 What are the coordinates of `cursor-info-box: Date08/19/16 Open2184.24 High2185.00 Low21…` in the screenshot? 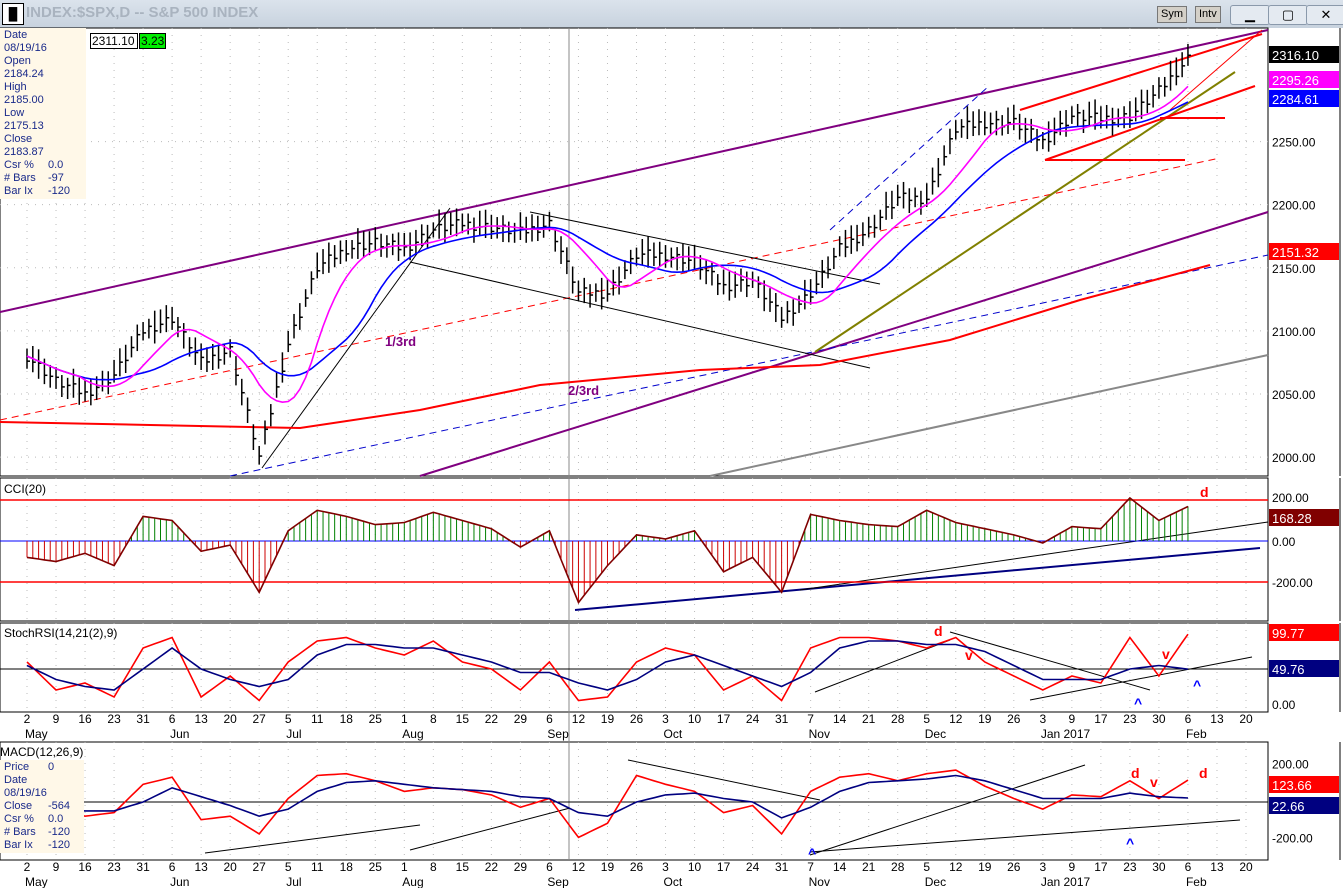 It's located at (43, 113).